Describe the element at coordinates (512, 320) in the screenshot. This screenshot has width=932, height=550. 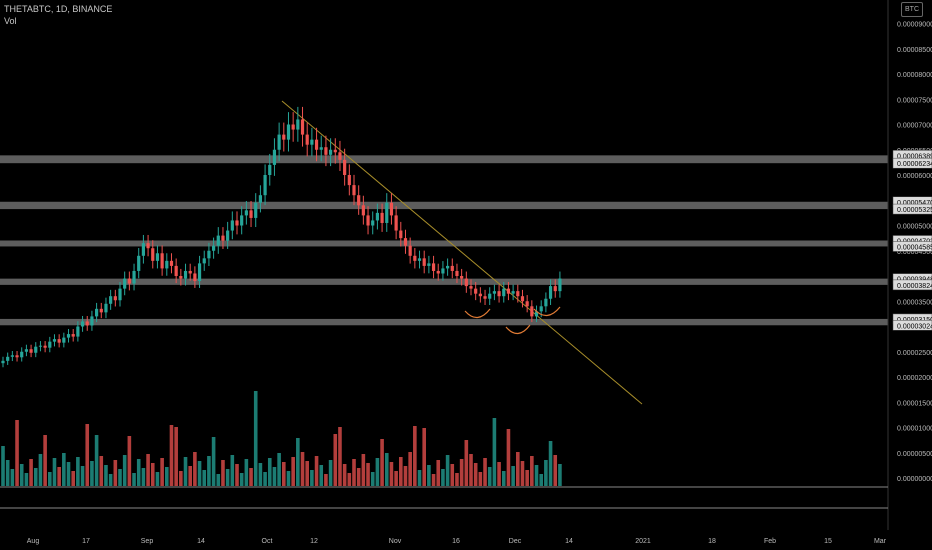
I see `arc-patterns` at that location.